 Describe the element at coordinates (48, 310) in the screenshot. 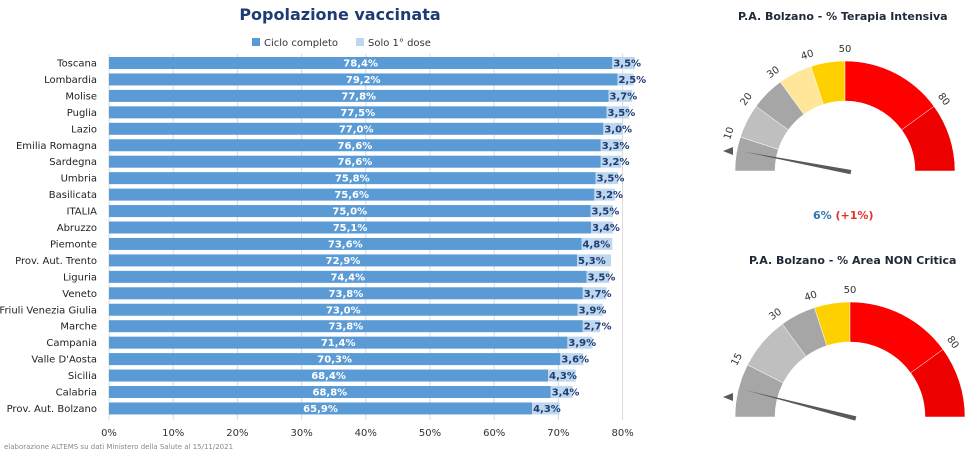

I see `category-label: Friuli Venezia Giulia` at that location.